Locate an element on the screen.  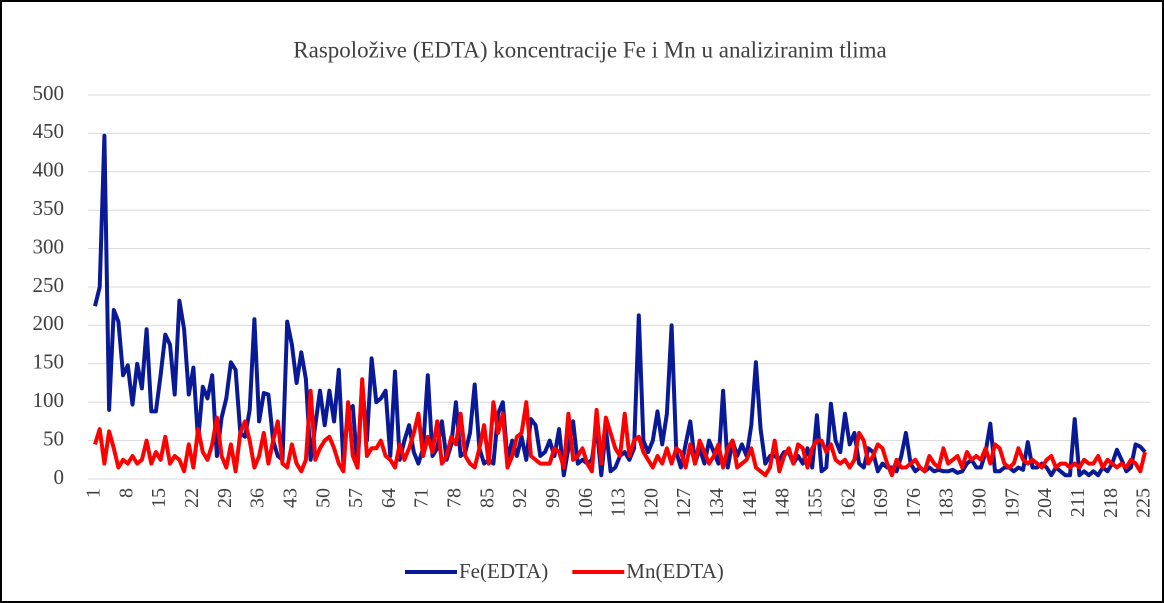
x-tick-label: 71 is located at coordinates (422, 498).